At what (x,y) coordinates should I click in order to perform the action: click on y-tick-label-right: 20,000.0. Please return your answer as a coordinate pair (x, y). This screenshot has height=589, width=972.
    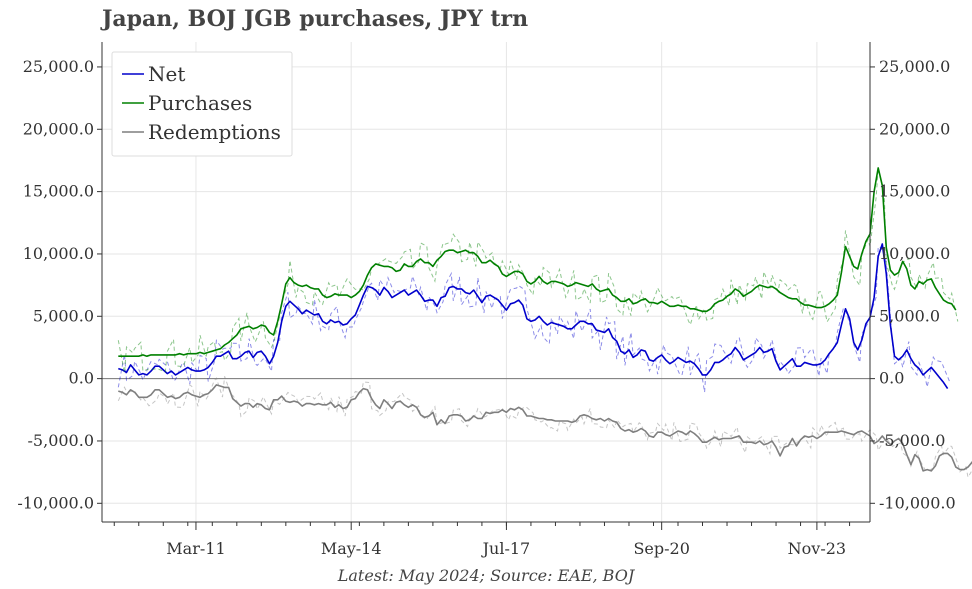
    Looking at the image, I should click on (914, 128).